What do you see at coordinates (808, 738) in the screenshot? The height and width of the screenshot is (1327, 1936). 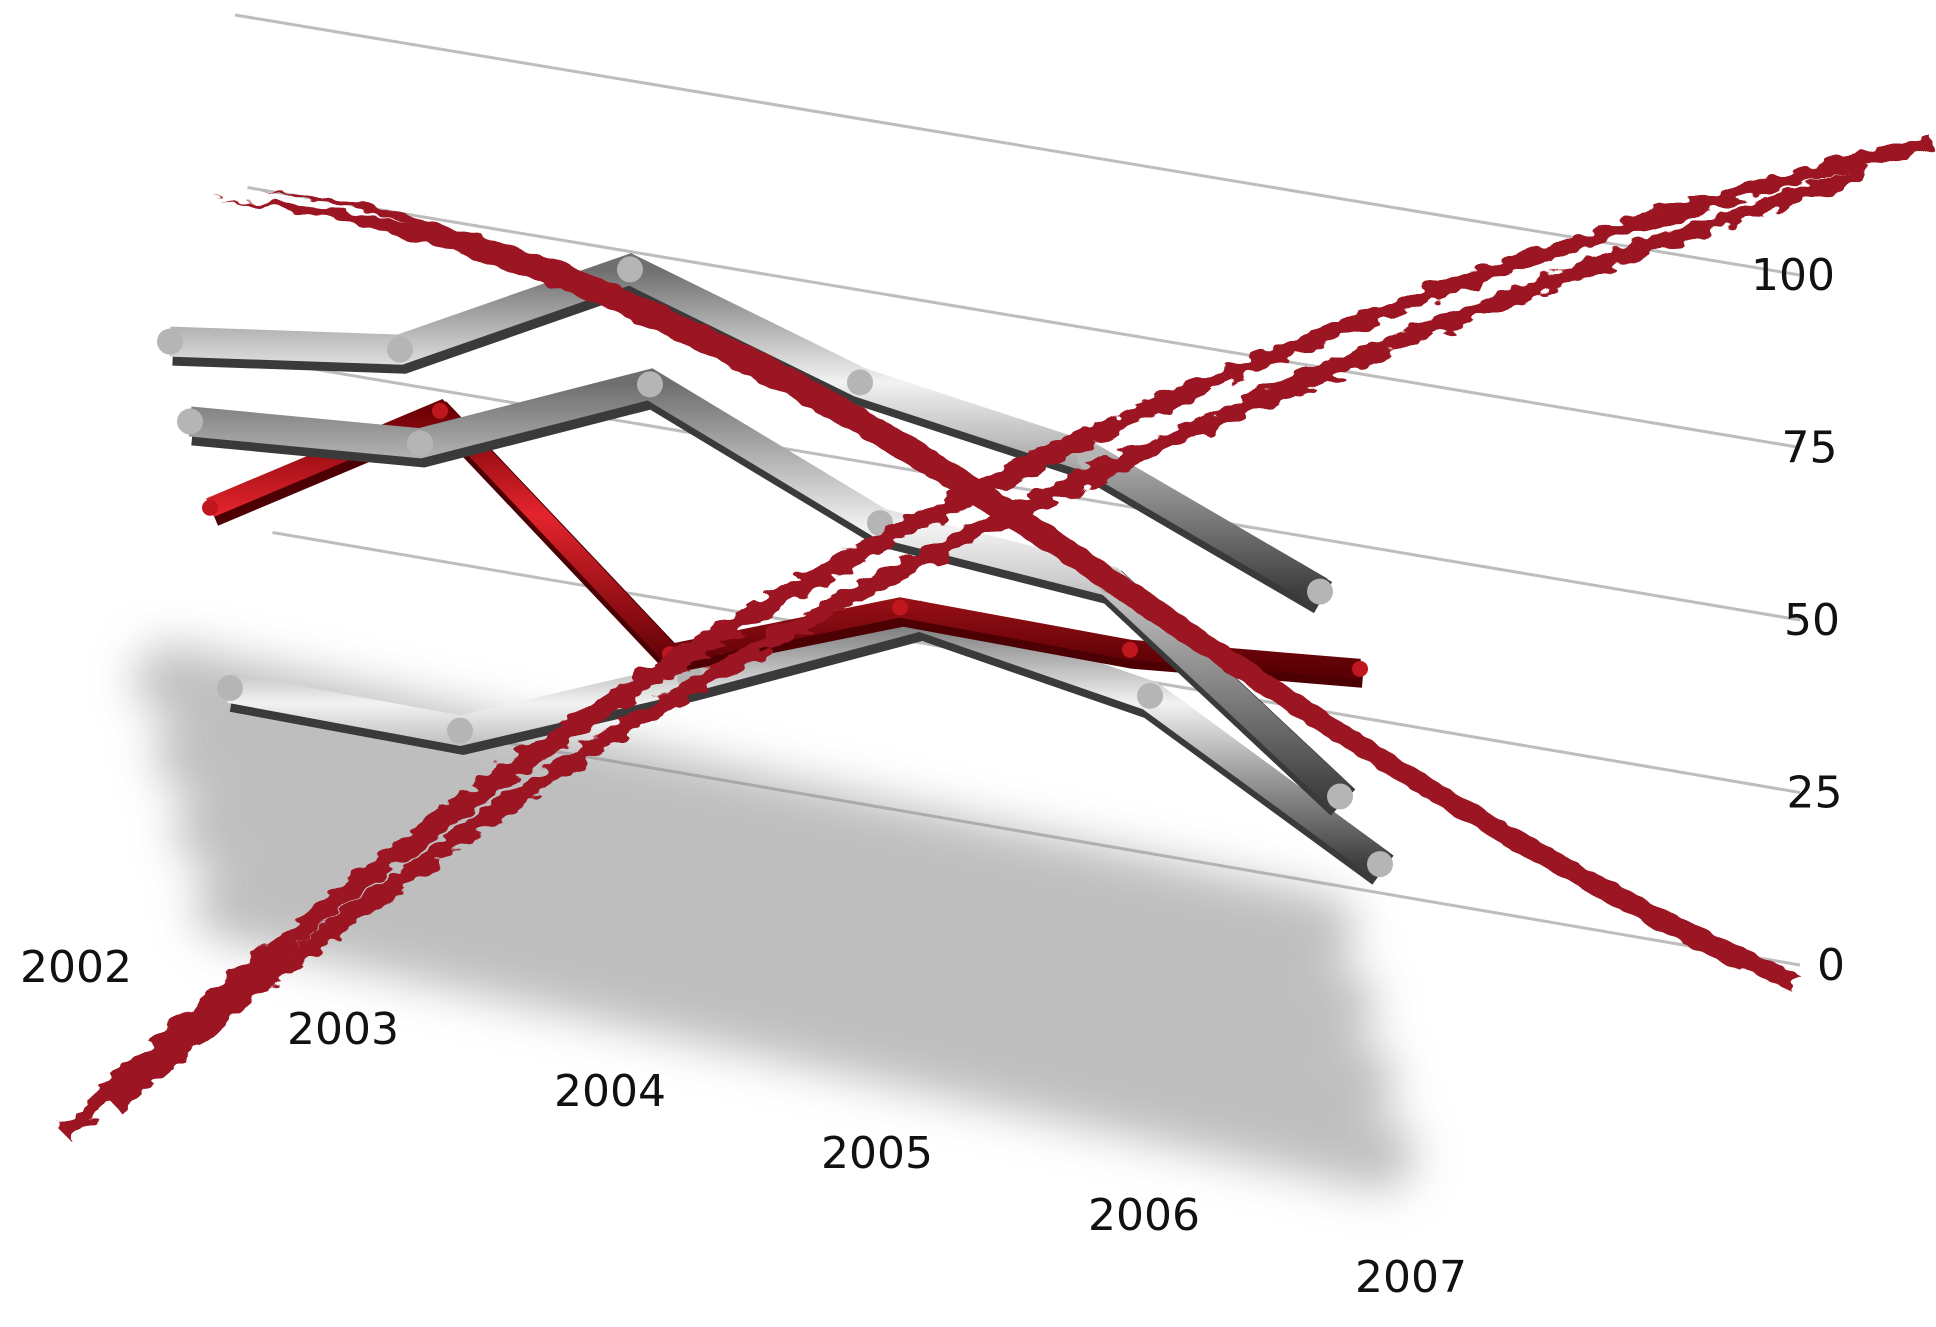 I see `series-line` at bounding box center [808, 738].